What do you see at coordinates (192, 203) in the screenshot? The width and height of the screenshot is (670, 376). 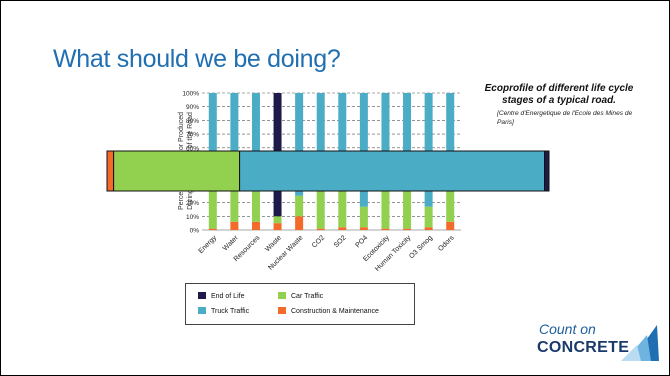 I see `y-tick-label: 20%` at bounding box center [192, 203].